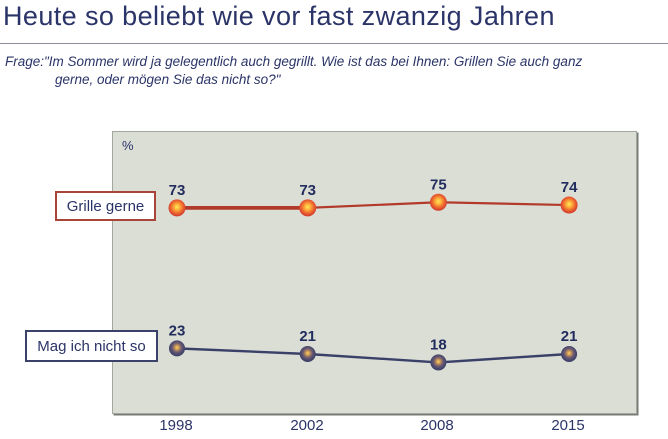  I want to click on value-label: 74, so click(569, 187).